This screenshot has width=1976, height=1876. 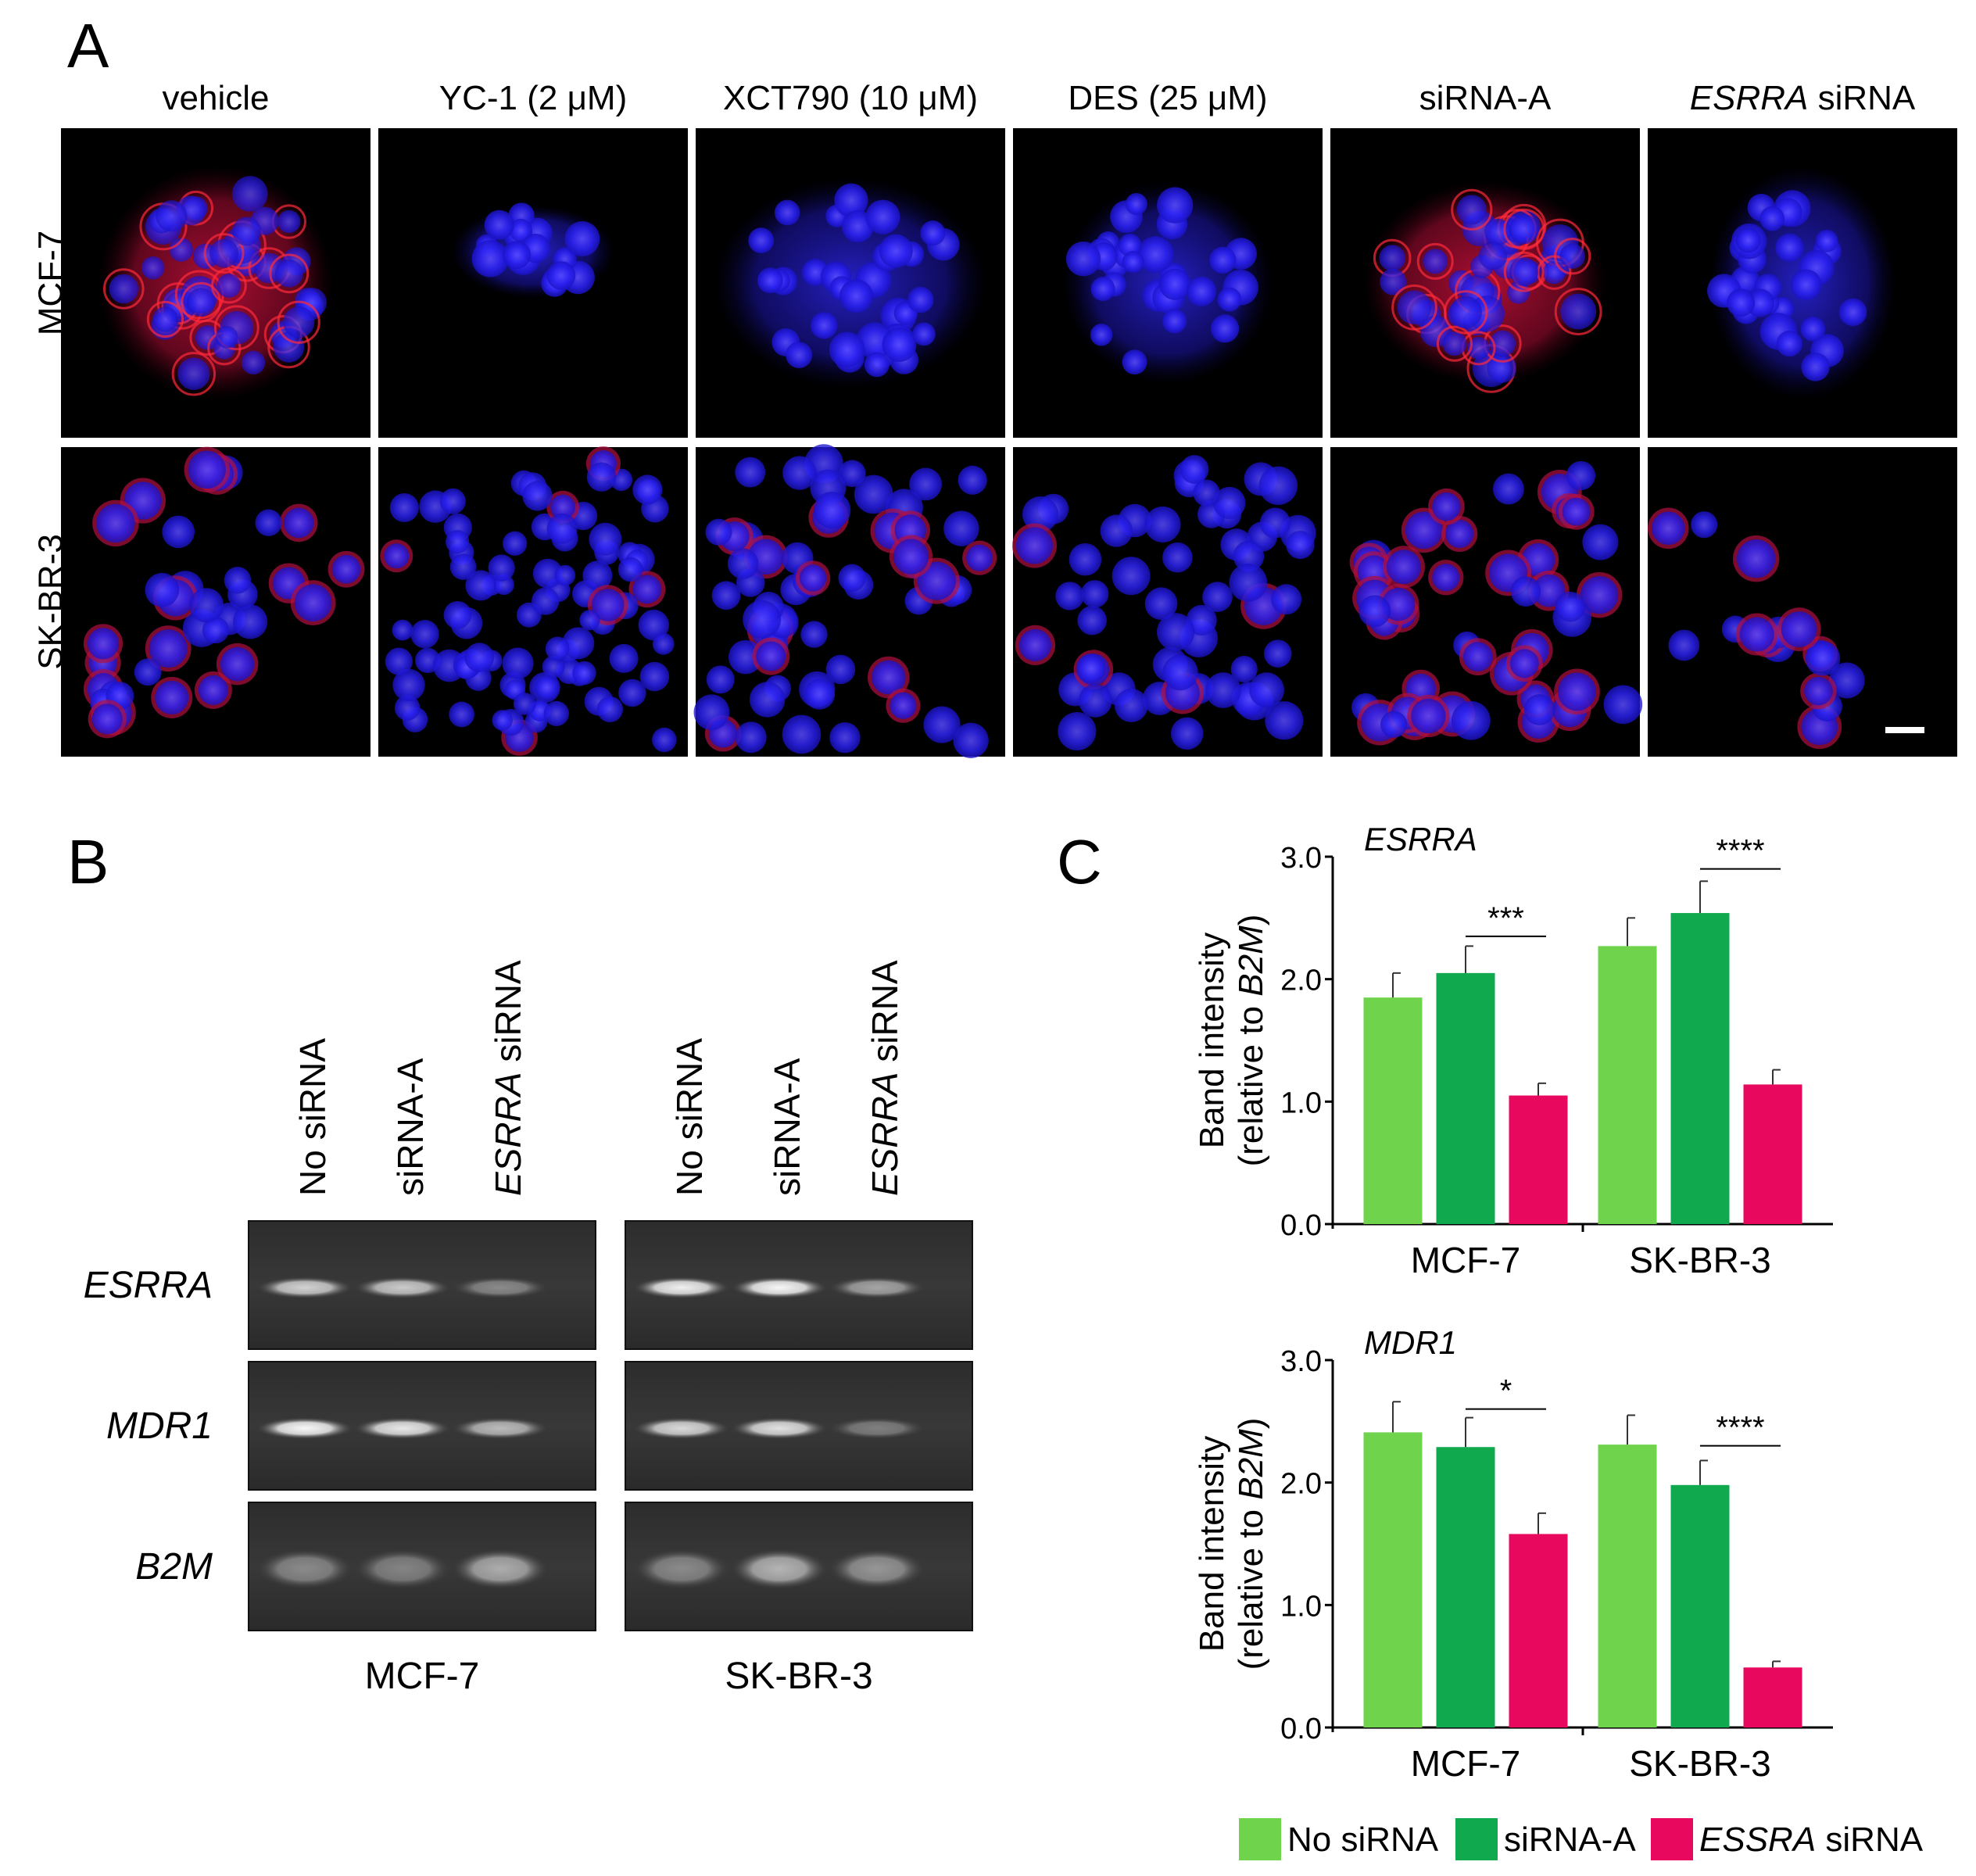 I want to click on column-label: ESRRA siRNA, so click(x=1803, y=98).